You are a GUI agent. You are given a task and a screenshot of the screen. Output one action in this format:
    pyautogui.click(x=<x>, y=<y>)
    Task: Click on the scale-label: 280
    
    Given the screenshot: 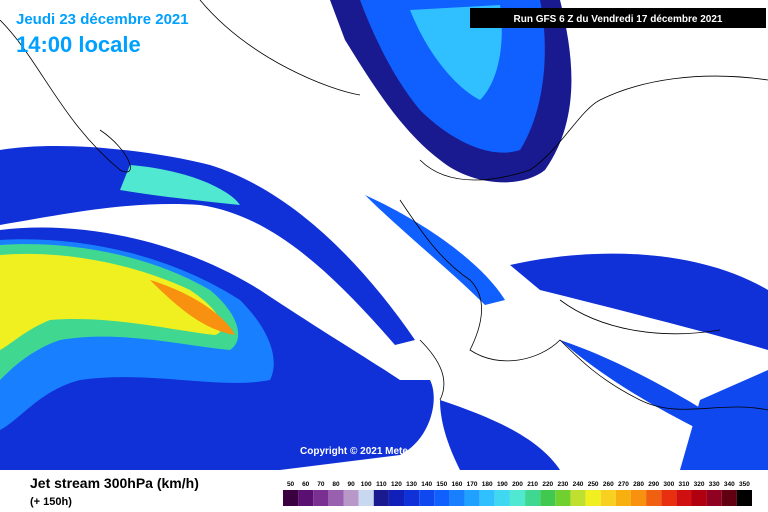 What is the action you would take?
    pyautogui.click(x=638, y=484)
    